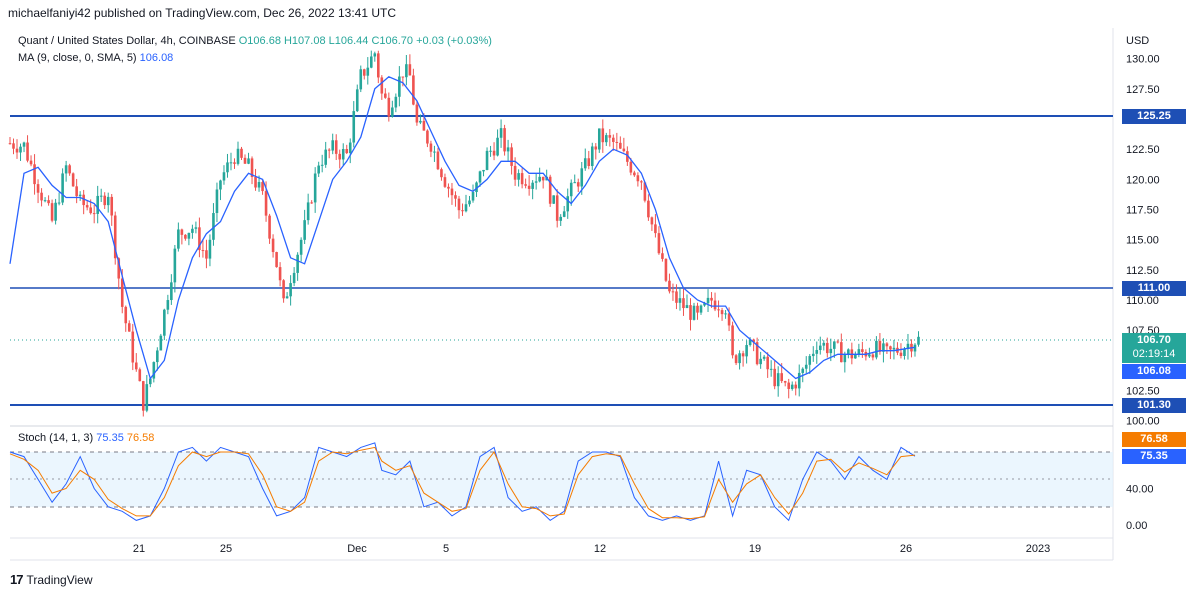  What do you see at coordinates (140, 438) in the screenshot?
I see `stoch-d-value: 76.58` at bounding box center [140, 438].